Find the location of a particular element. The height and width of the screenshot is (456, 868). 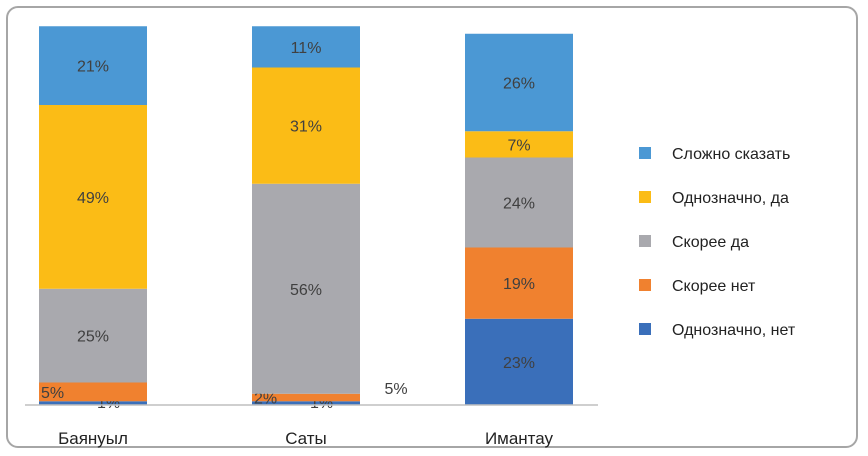

category-label: Имантау is located at coordinates (519, 438).